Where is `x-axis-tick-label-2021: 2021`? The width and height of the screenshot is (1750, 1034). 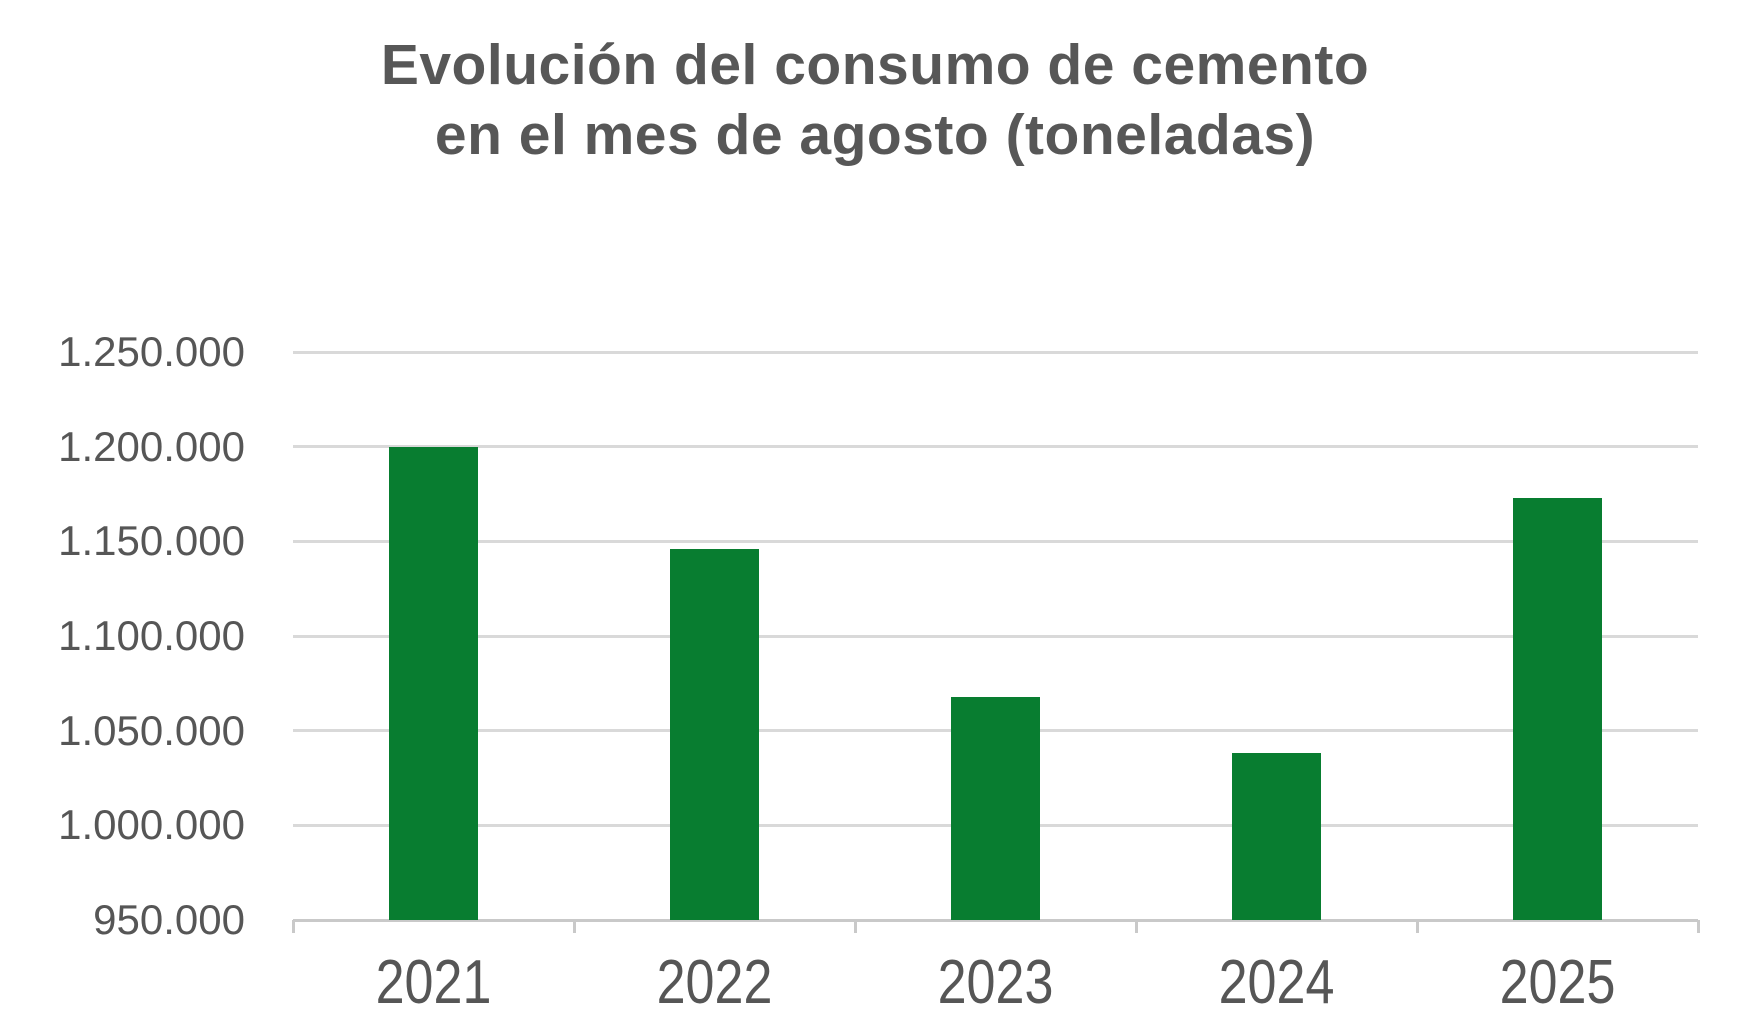 x-axis-tick-label-2021: 2021 is located at coordinates (433, 982).